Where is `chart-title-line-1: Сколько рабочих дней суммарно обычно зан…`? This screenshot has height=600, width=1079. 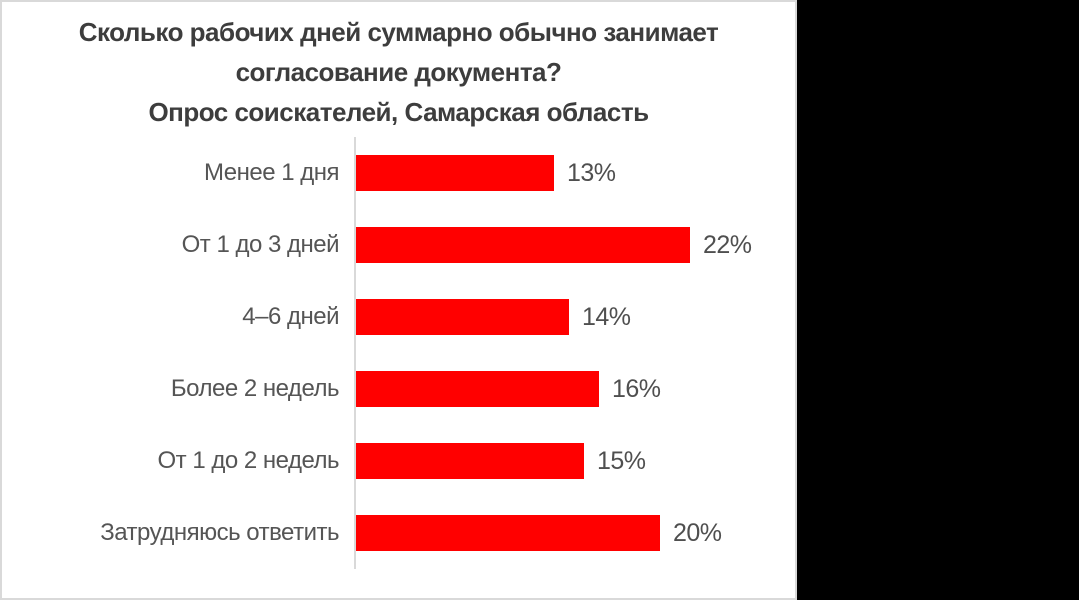
chart-title-line-1: Сколько рабочих дней суммарно обычно зан… is located at coordinates (398, 32).